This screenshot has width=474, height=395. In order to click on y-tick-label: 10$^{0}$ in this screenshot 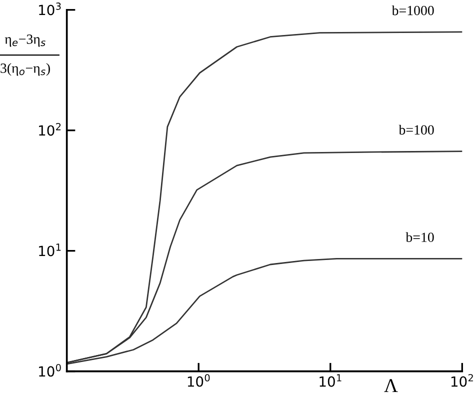, I will do `click(50, 370)`.